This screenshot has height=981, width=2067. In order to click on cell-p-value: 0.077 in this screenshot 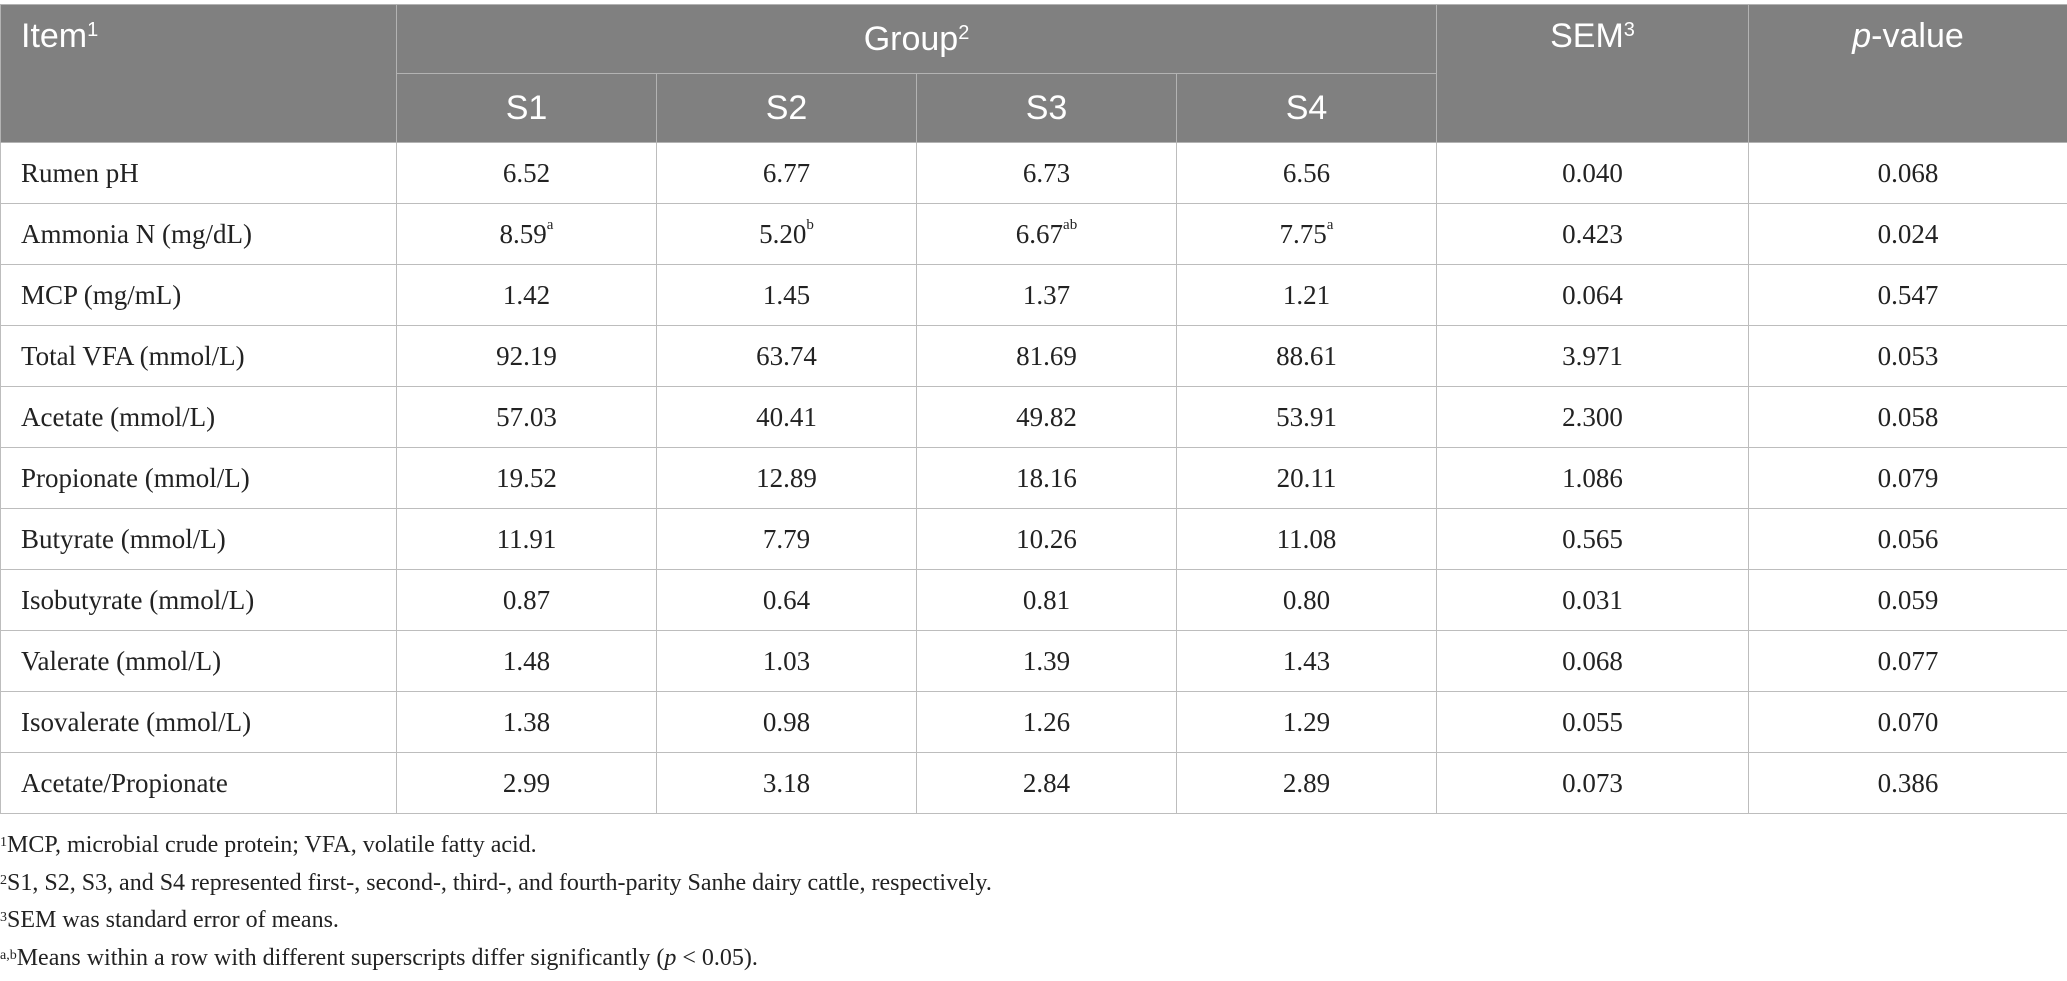, I will do `click(1907, 661)`.